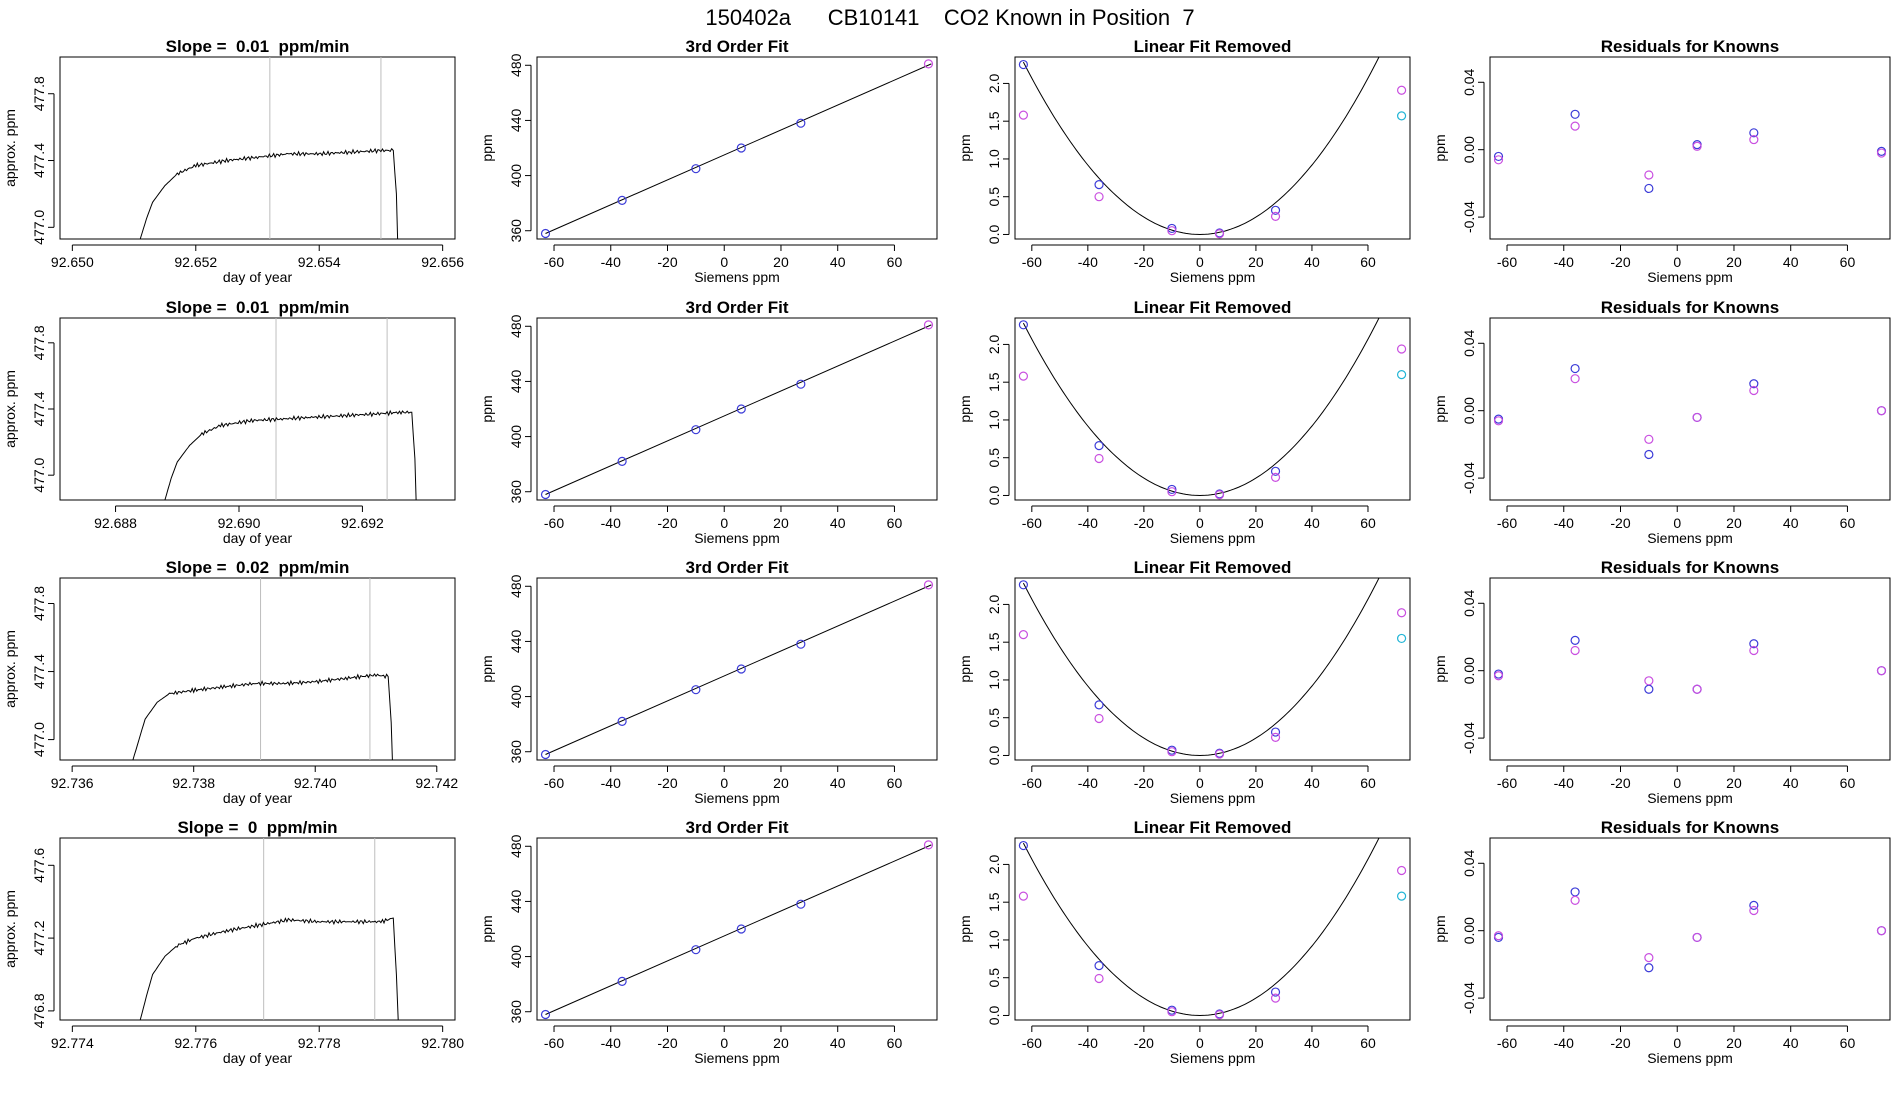 The width and height of the screenshot is (1900, 1100). Describe the element at coordinates (949, 17) in the screenshot. I see `figure-title: 150402a CB10141 CO2 Known in Position 7` at that location.